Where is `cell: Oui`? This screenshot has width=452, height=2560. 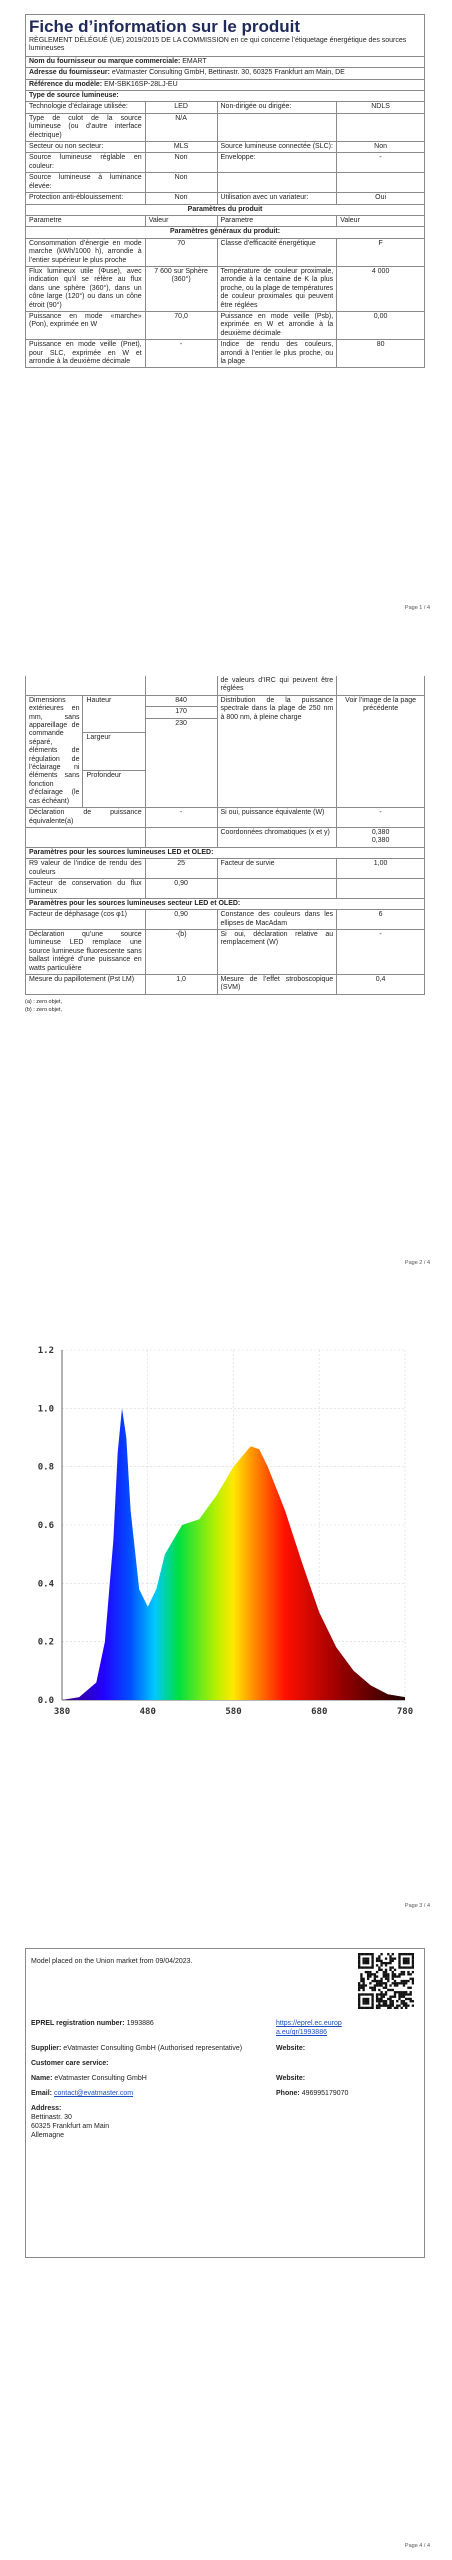 cell: Oui is located at coordinates (380, 198).